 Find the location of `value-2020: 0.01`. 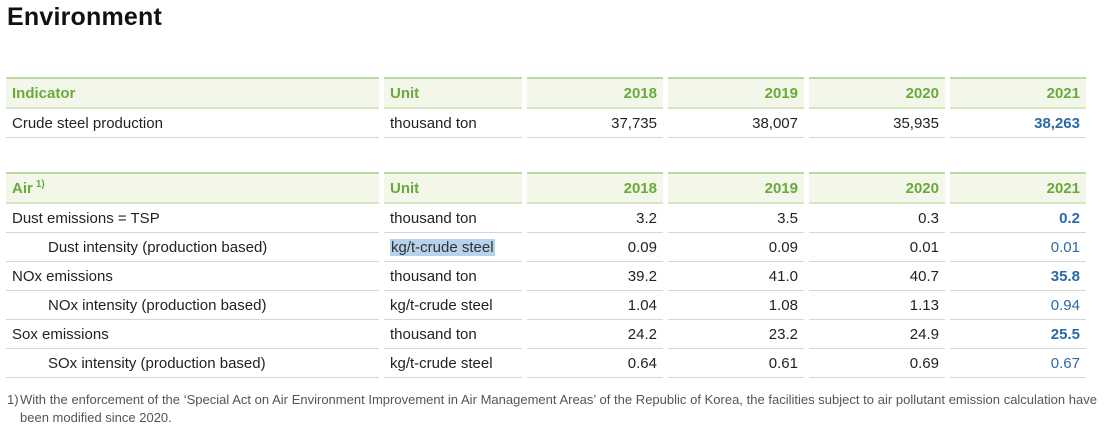

value-2020: 0.01 is located at coordinates (877, 247).